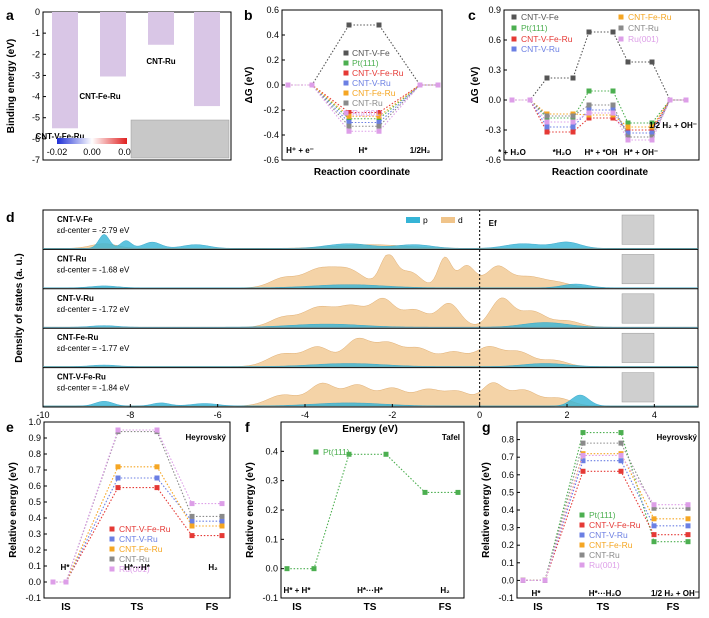  Describe the element at coordinates (249, 85) in the screenshot. I see `y-axis-title: ΔG (eV)` at that location.